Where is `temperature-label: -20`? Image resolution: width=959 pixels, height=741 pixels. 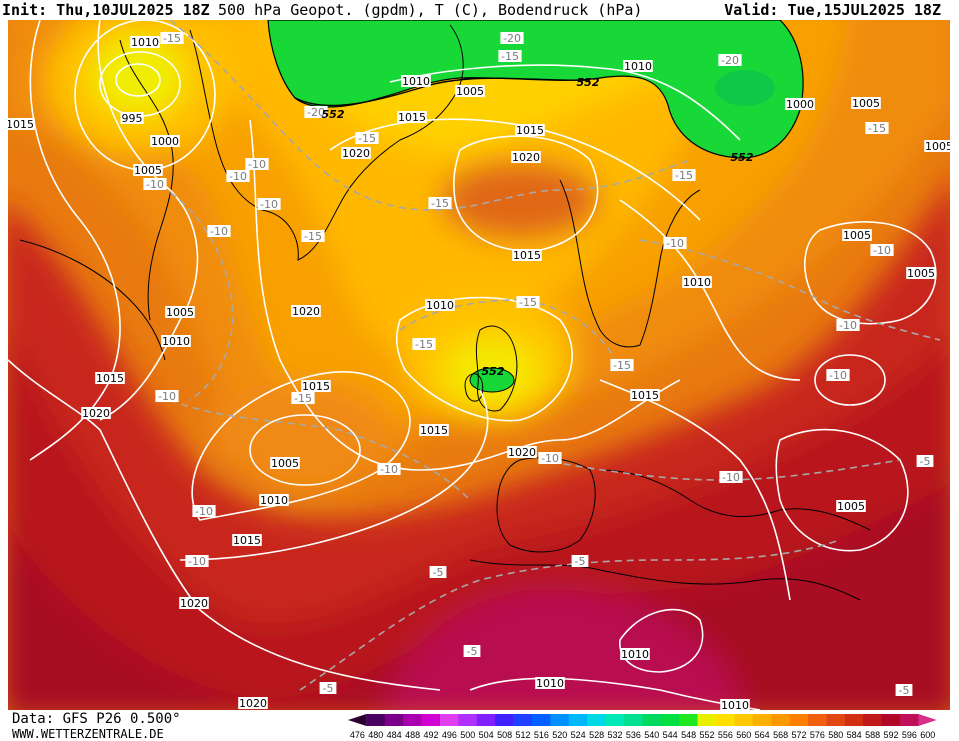
temperature-label: -20 is located at coordinates (730, 60).